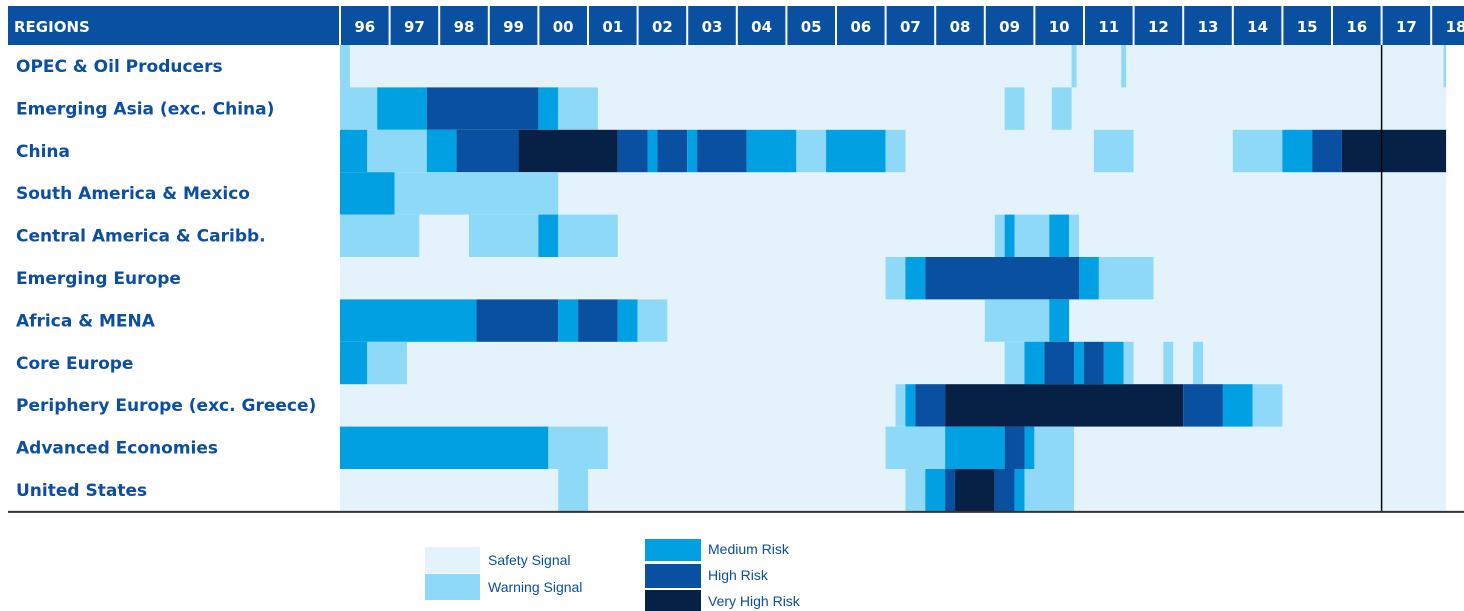 This screenshot has width=1464, height=611. Describe the element at coordinates (81, 491) in the screenshot. I see `region-label: United States` at that location.